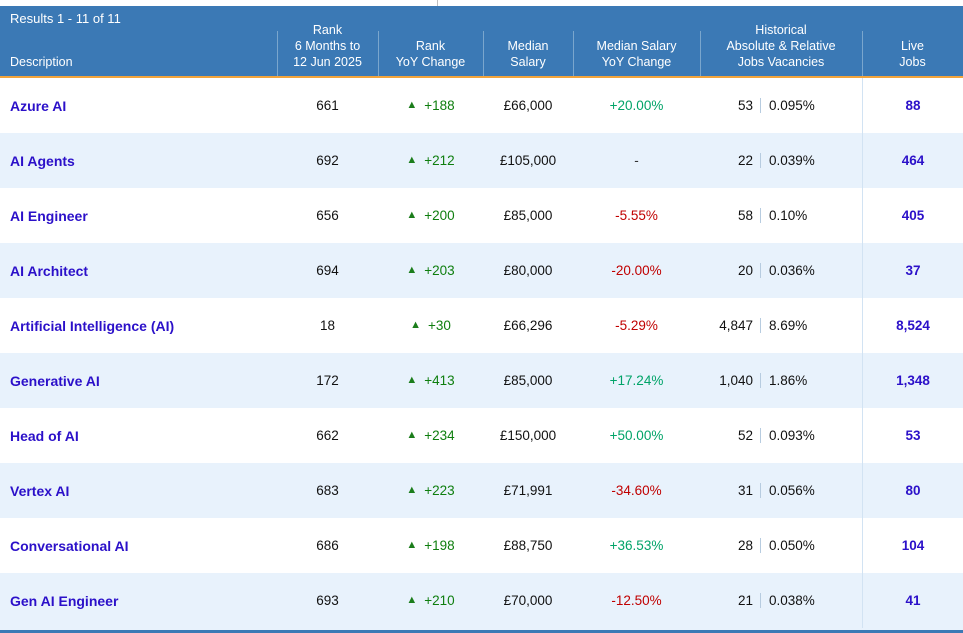  What do you see at coordinates (138, 380) in the screenshot?
I see `description-cell: Generative AI` at bounding box center [138, 380].